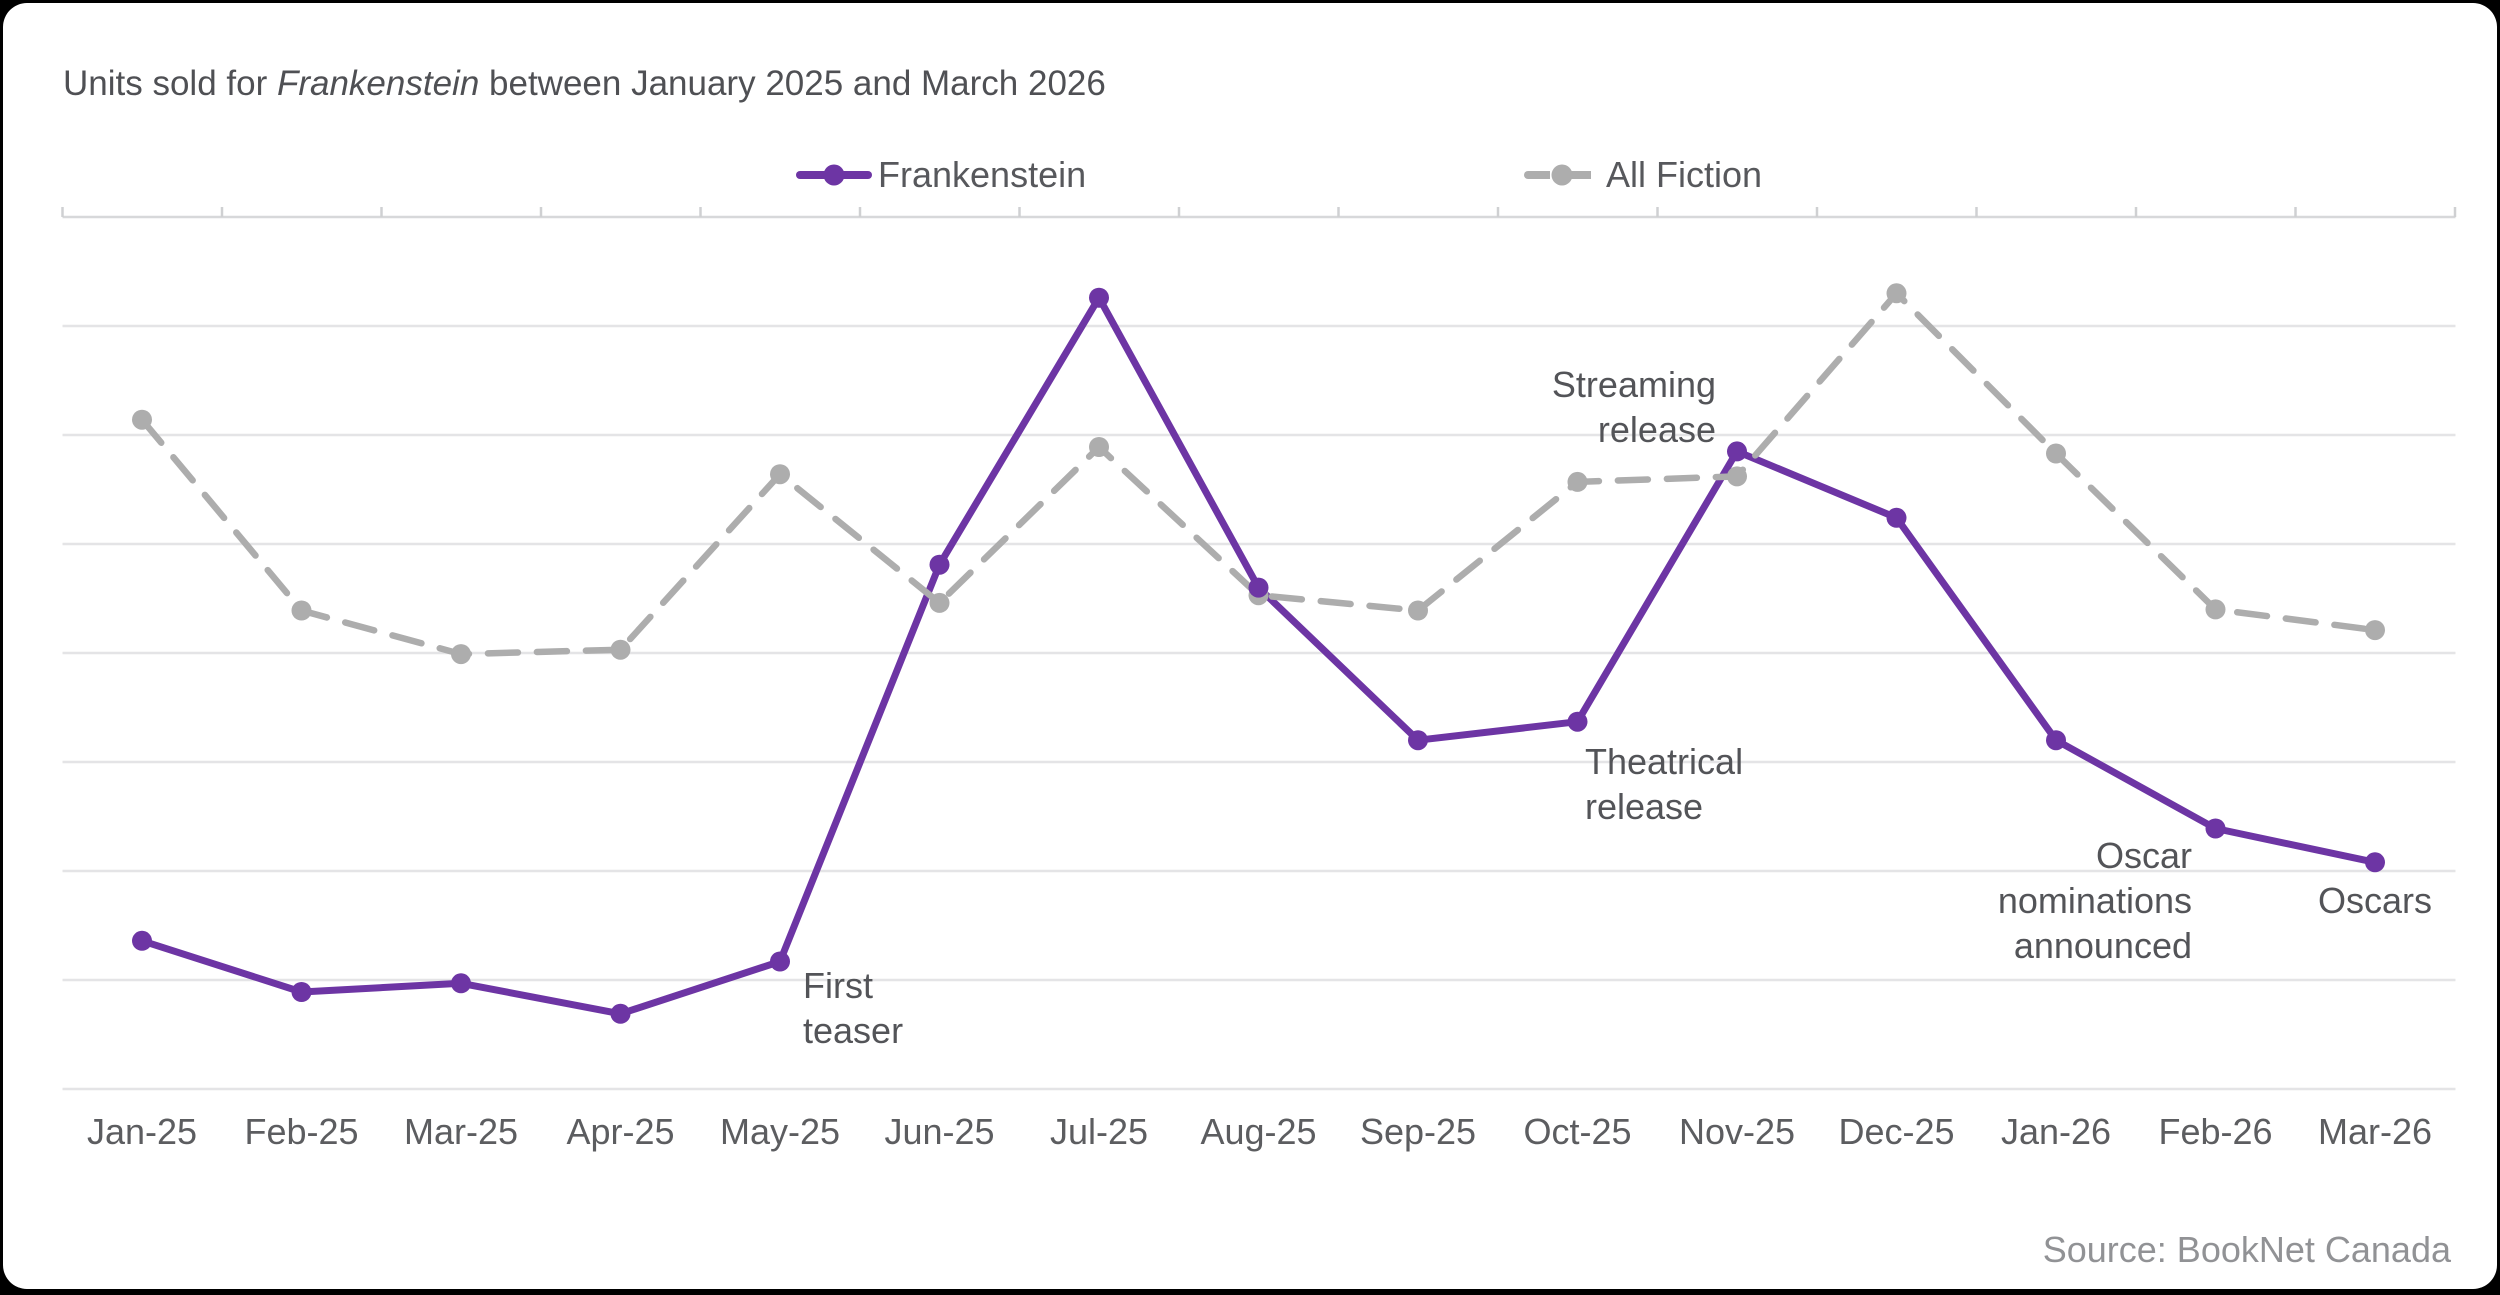  What do you see at coordinates (1259, 212) in the screenshot?
I see `axis-ticks` at bounding box center [1259, 212].